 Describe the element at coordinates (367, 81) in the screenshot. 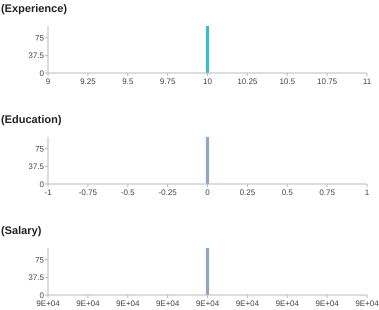

I see `x-tick-label: 11` at that location.